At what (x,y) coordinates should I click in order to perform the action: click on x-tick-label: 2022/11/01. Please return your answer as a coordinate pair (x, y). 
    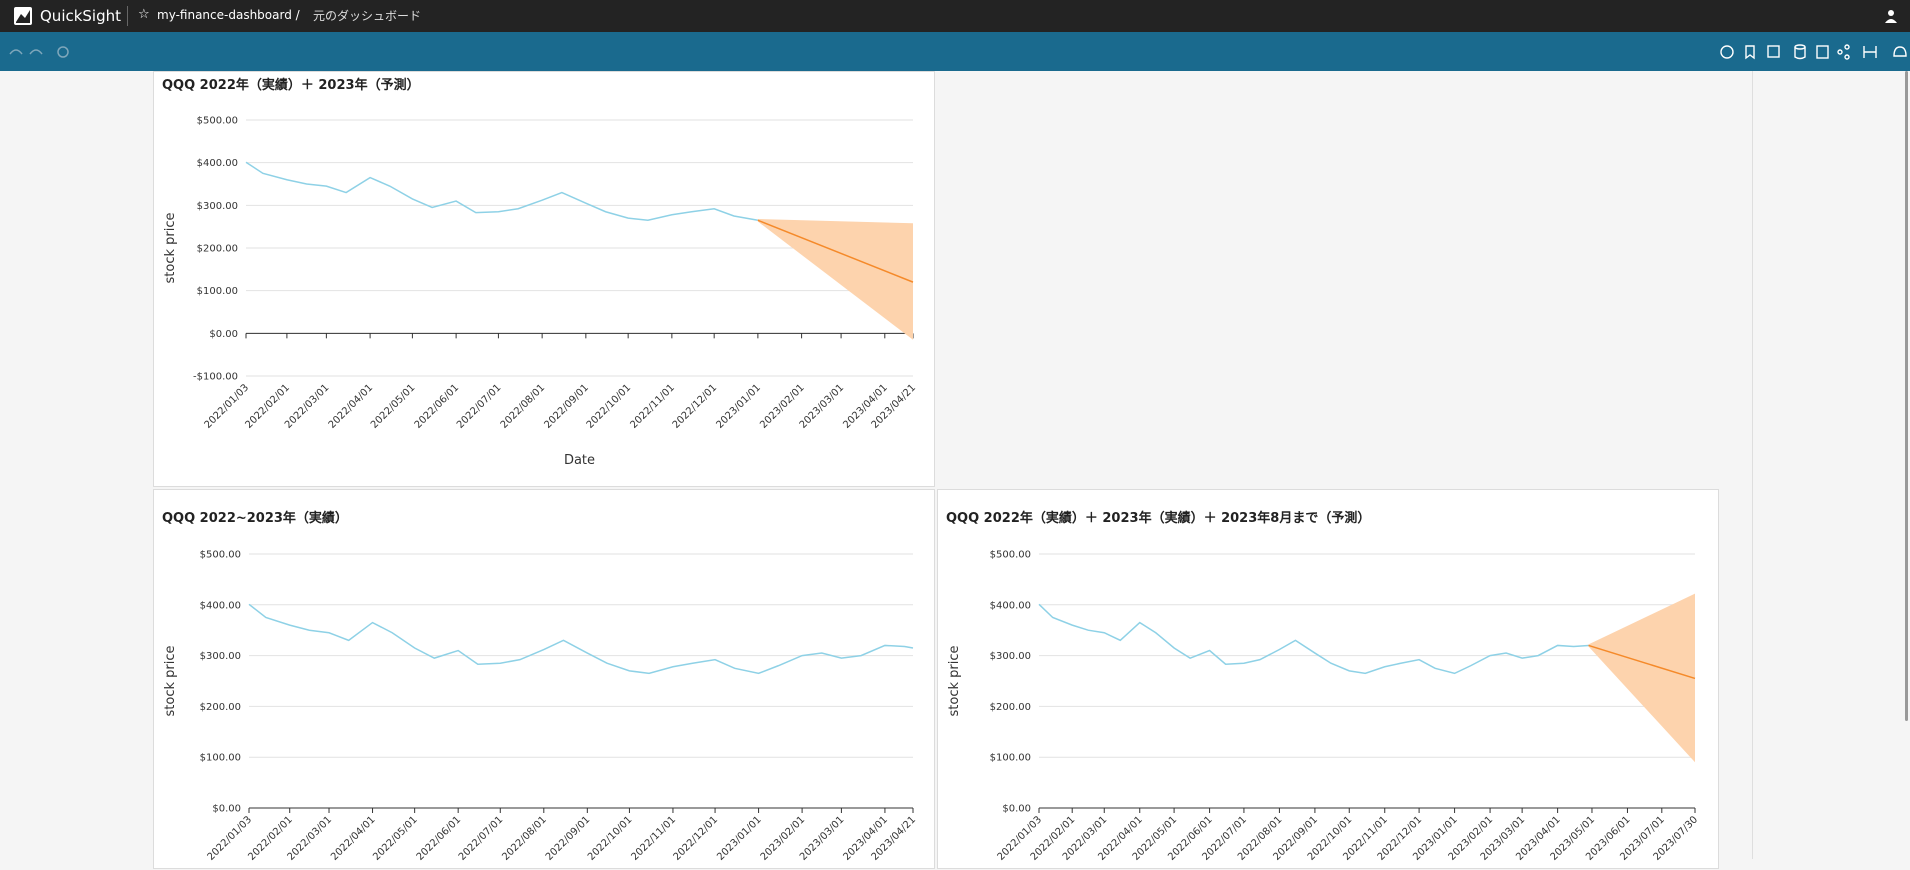
    Looking at the image, I should click on (652, 406).